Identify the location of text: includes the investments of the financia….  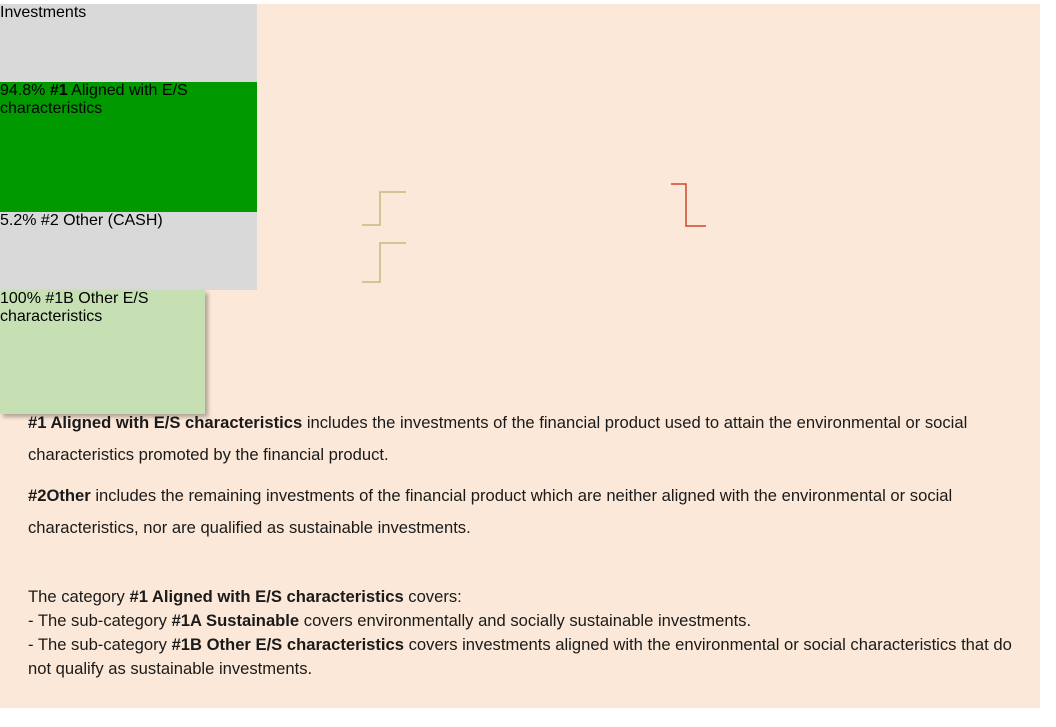
(498, 438).